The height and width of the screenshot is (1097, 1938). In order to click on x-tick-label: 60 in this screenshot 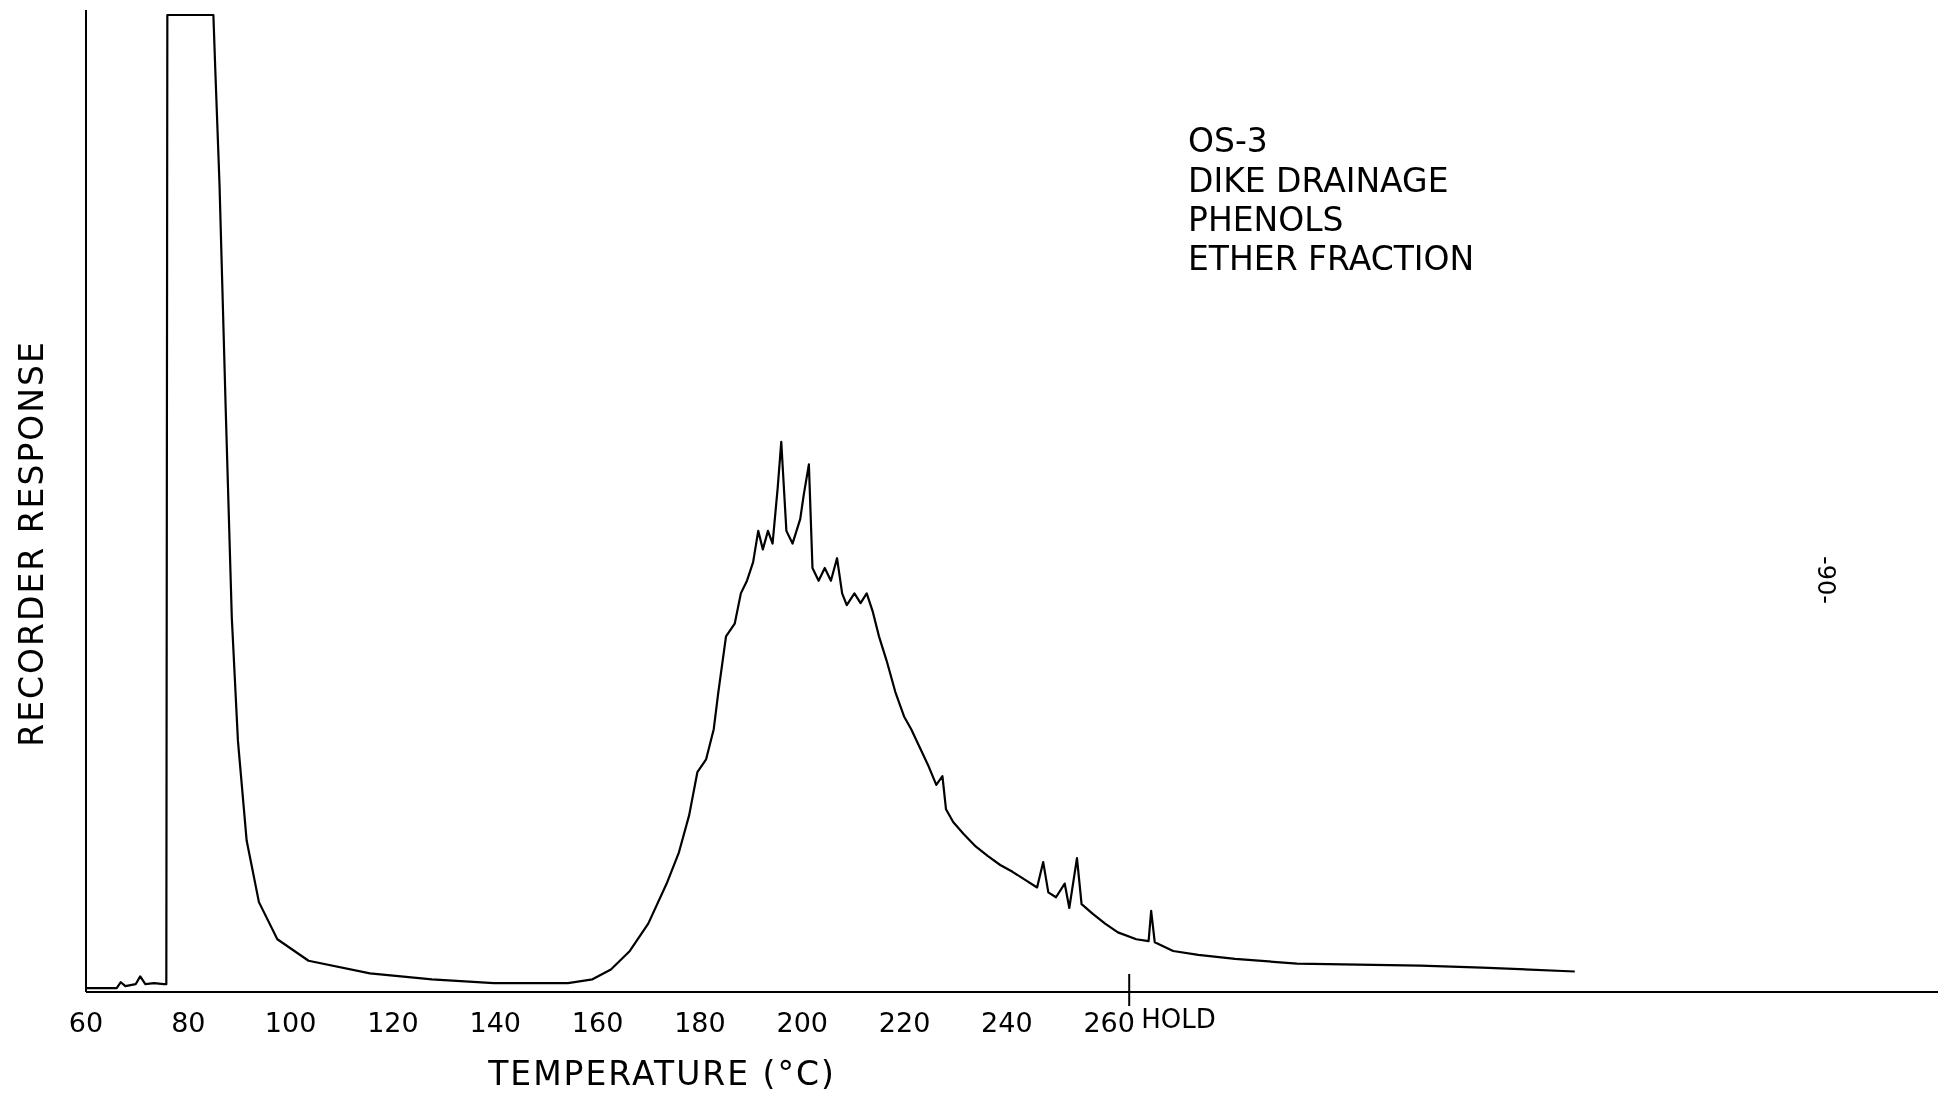, I will do `click(86, 1022)`.